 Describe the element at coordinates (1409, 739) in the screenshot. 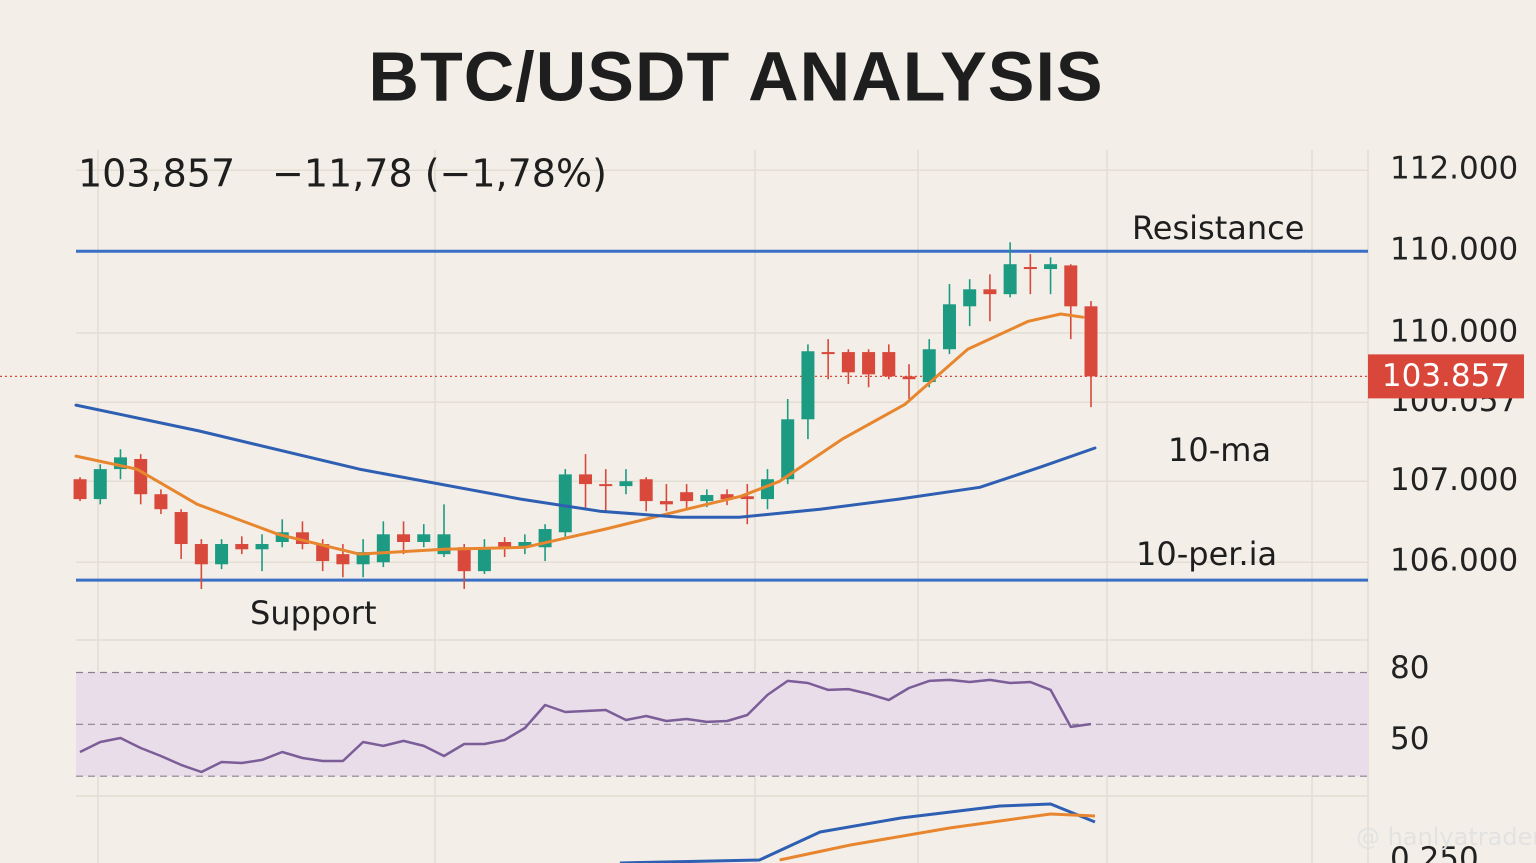

I see `rsi-tick-label: 50` at that location.